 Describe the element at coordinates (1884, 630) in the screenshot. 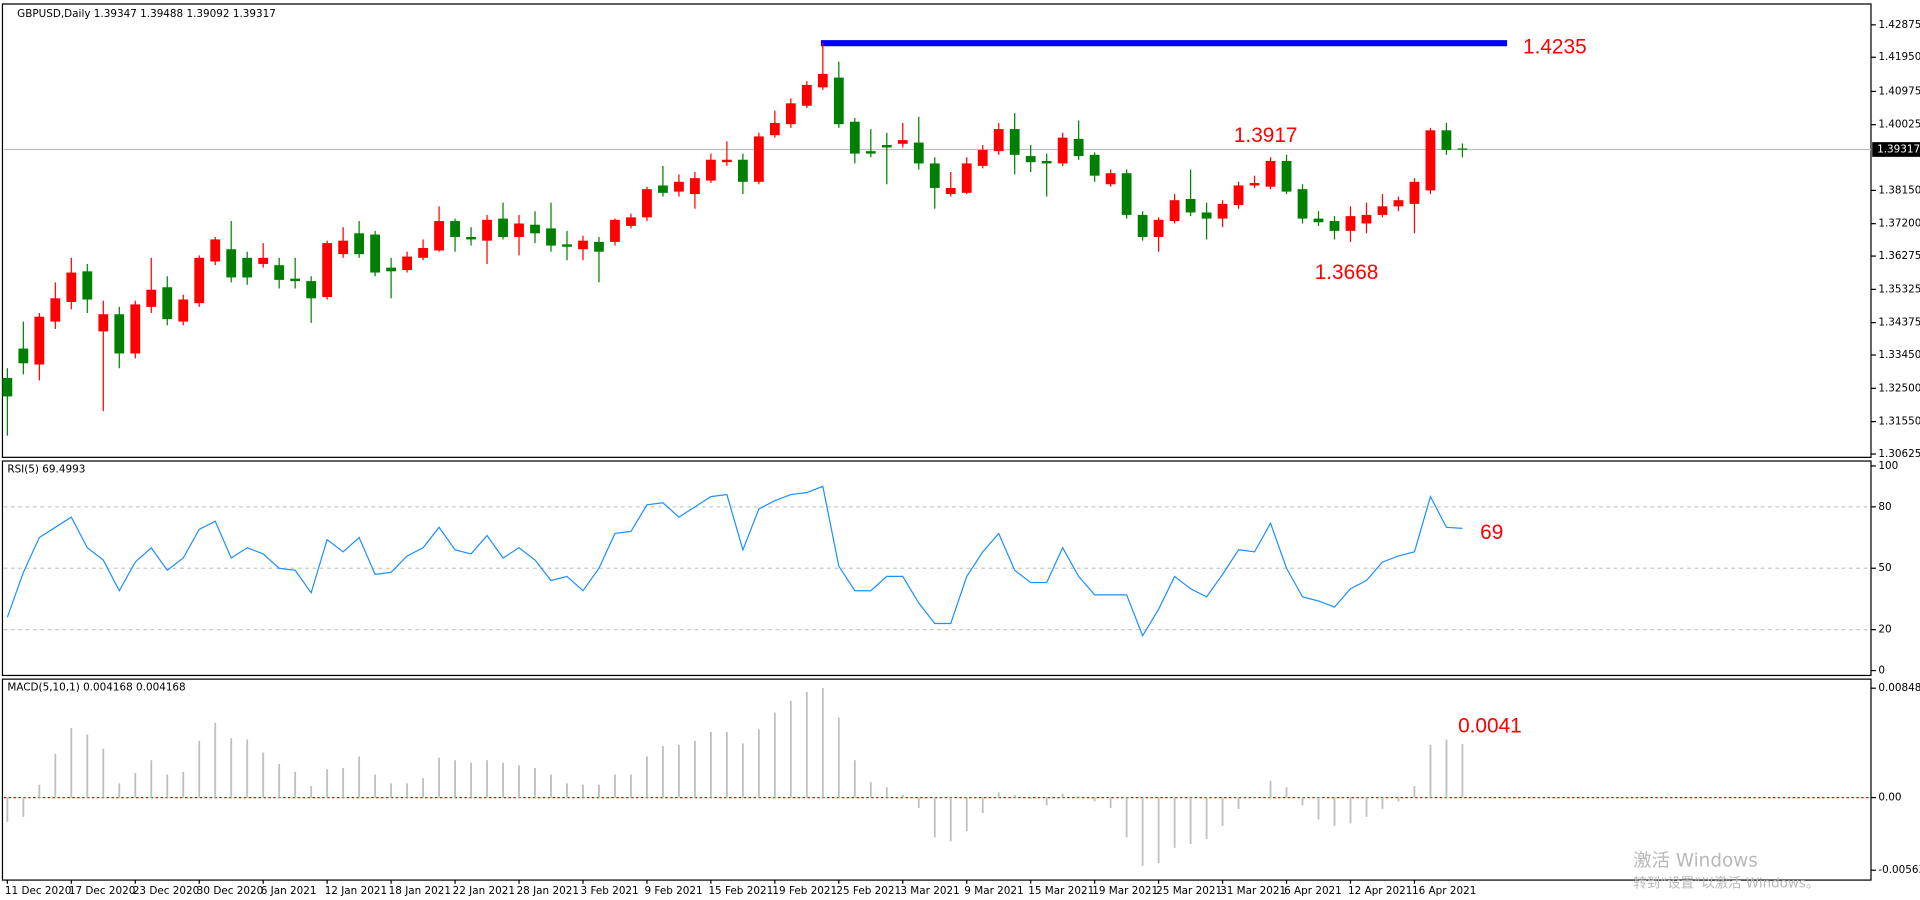

I see `y-tick-label: 20` at that location.